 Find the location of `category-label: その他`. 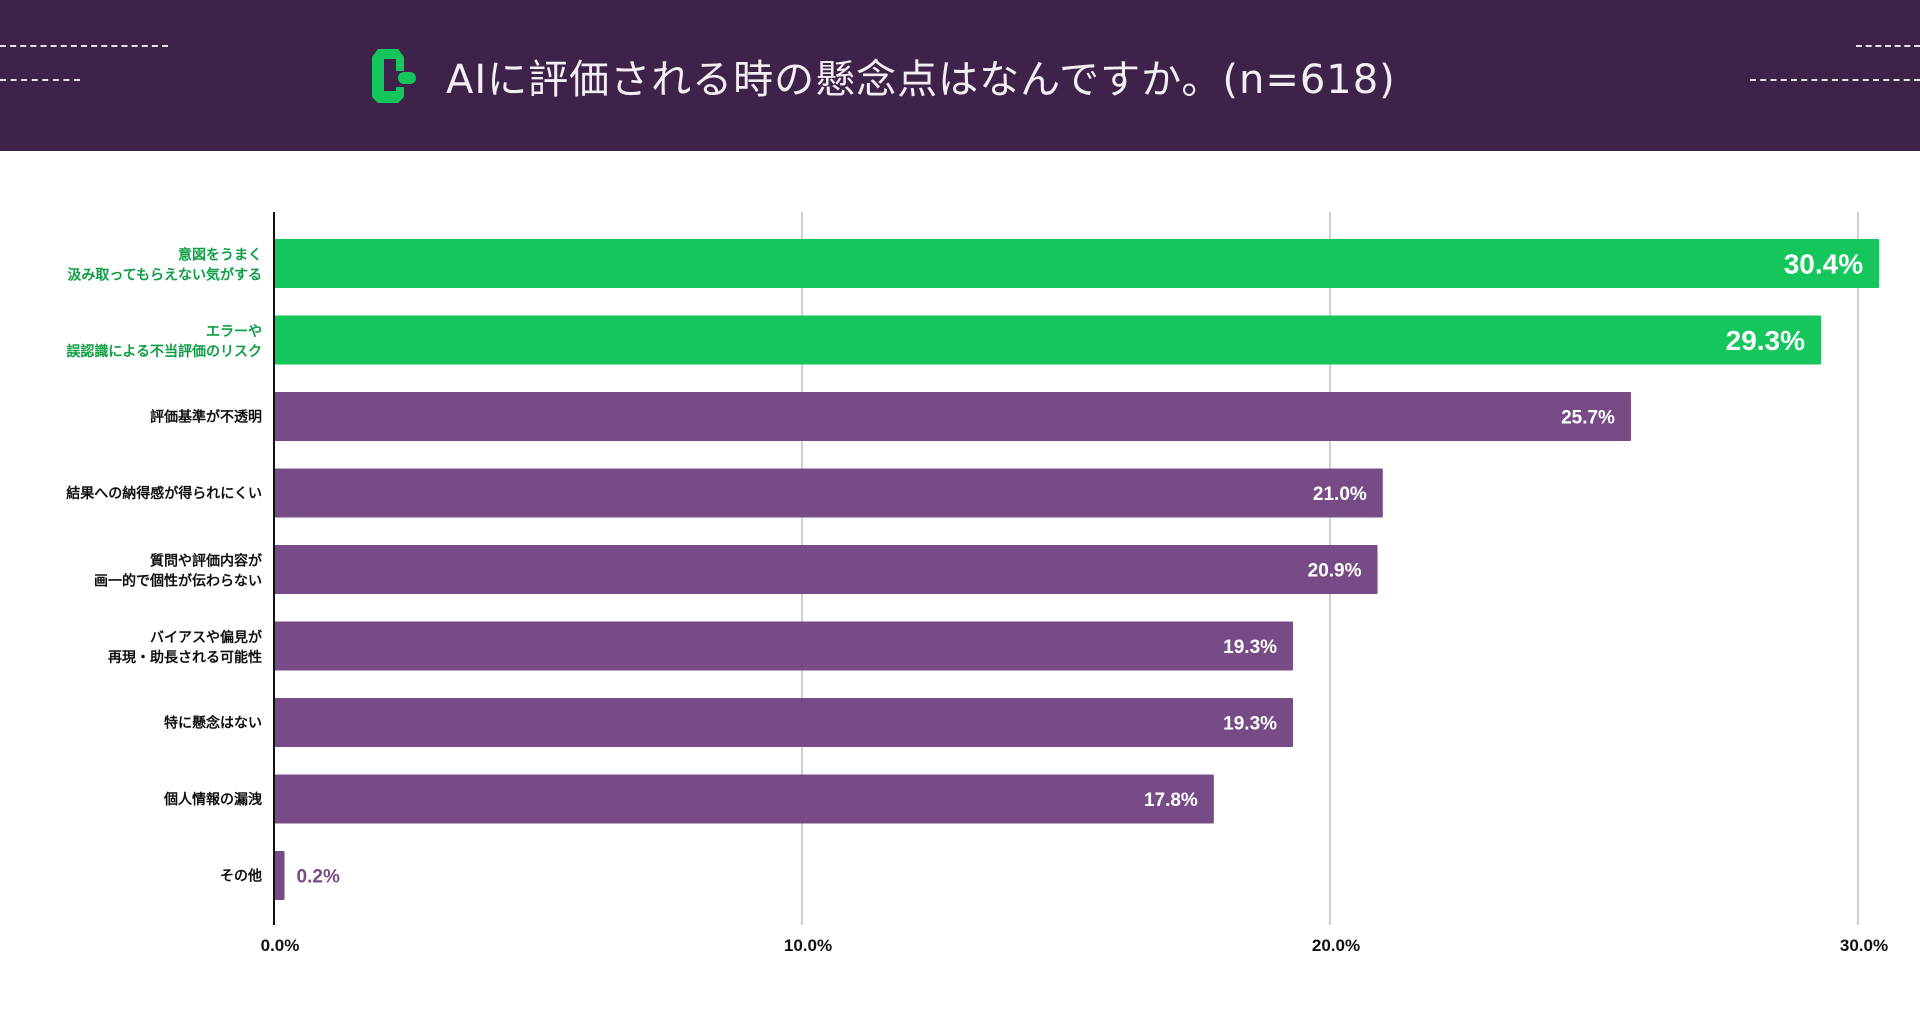

category-label: その他 is located at coordinates (241, 876).